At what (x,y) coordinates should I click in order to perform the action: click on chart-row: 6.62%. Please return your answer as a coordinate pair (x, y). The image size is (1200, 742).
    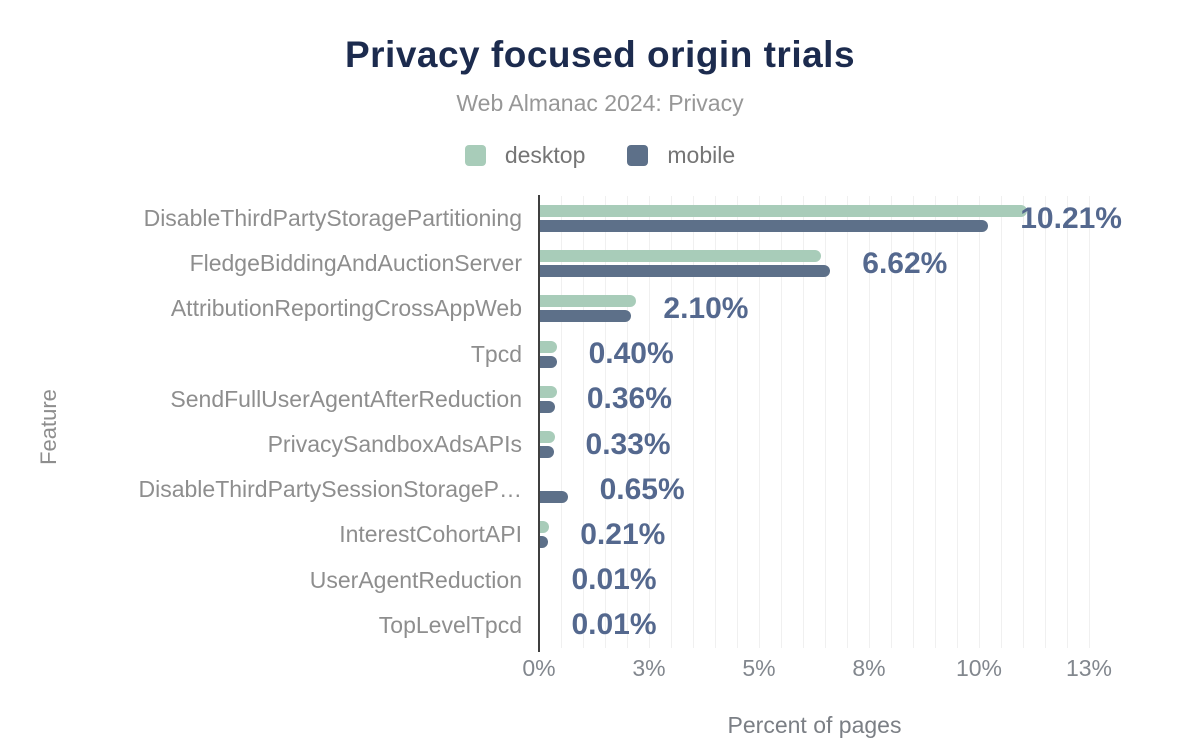
    Looking at the image, I should click on (814, 263).